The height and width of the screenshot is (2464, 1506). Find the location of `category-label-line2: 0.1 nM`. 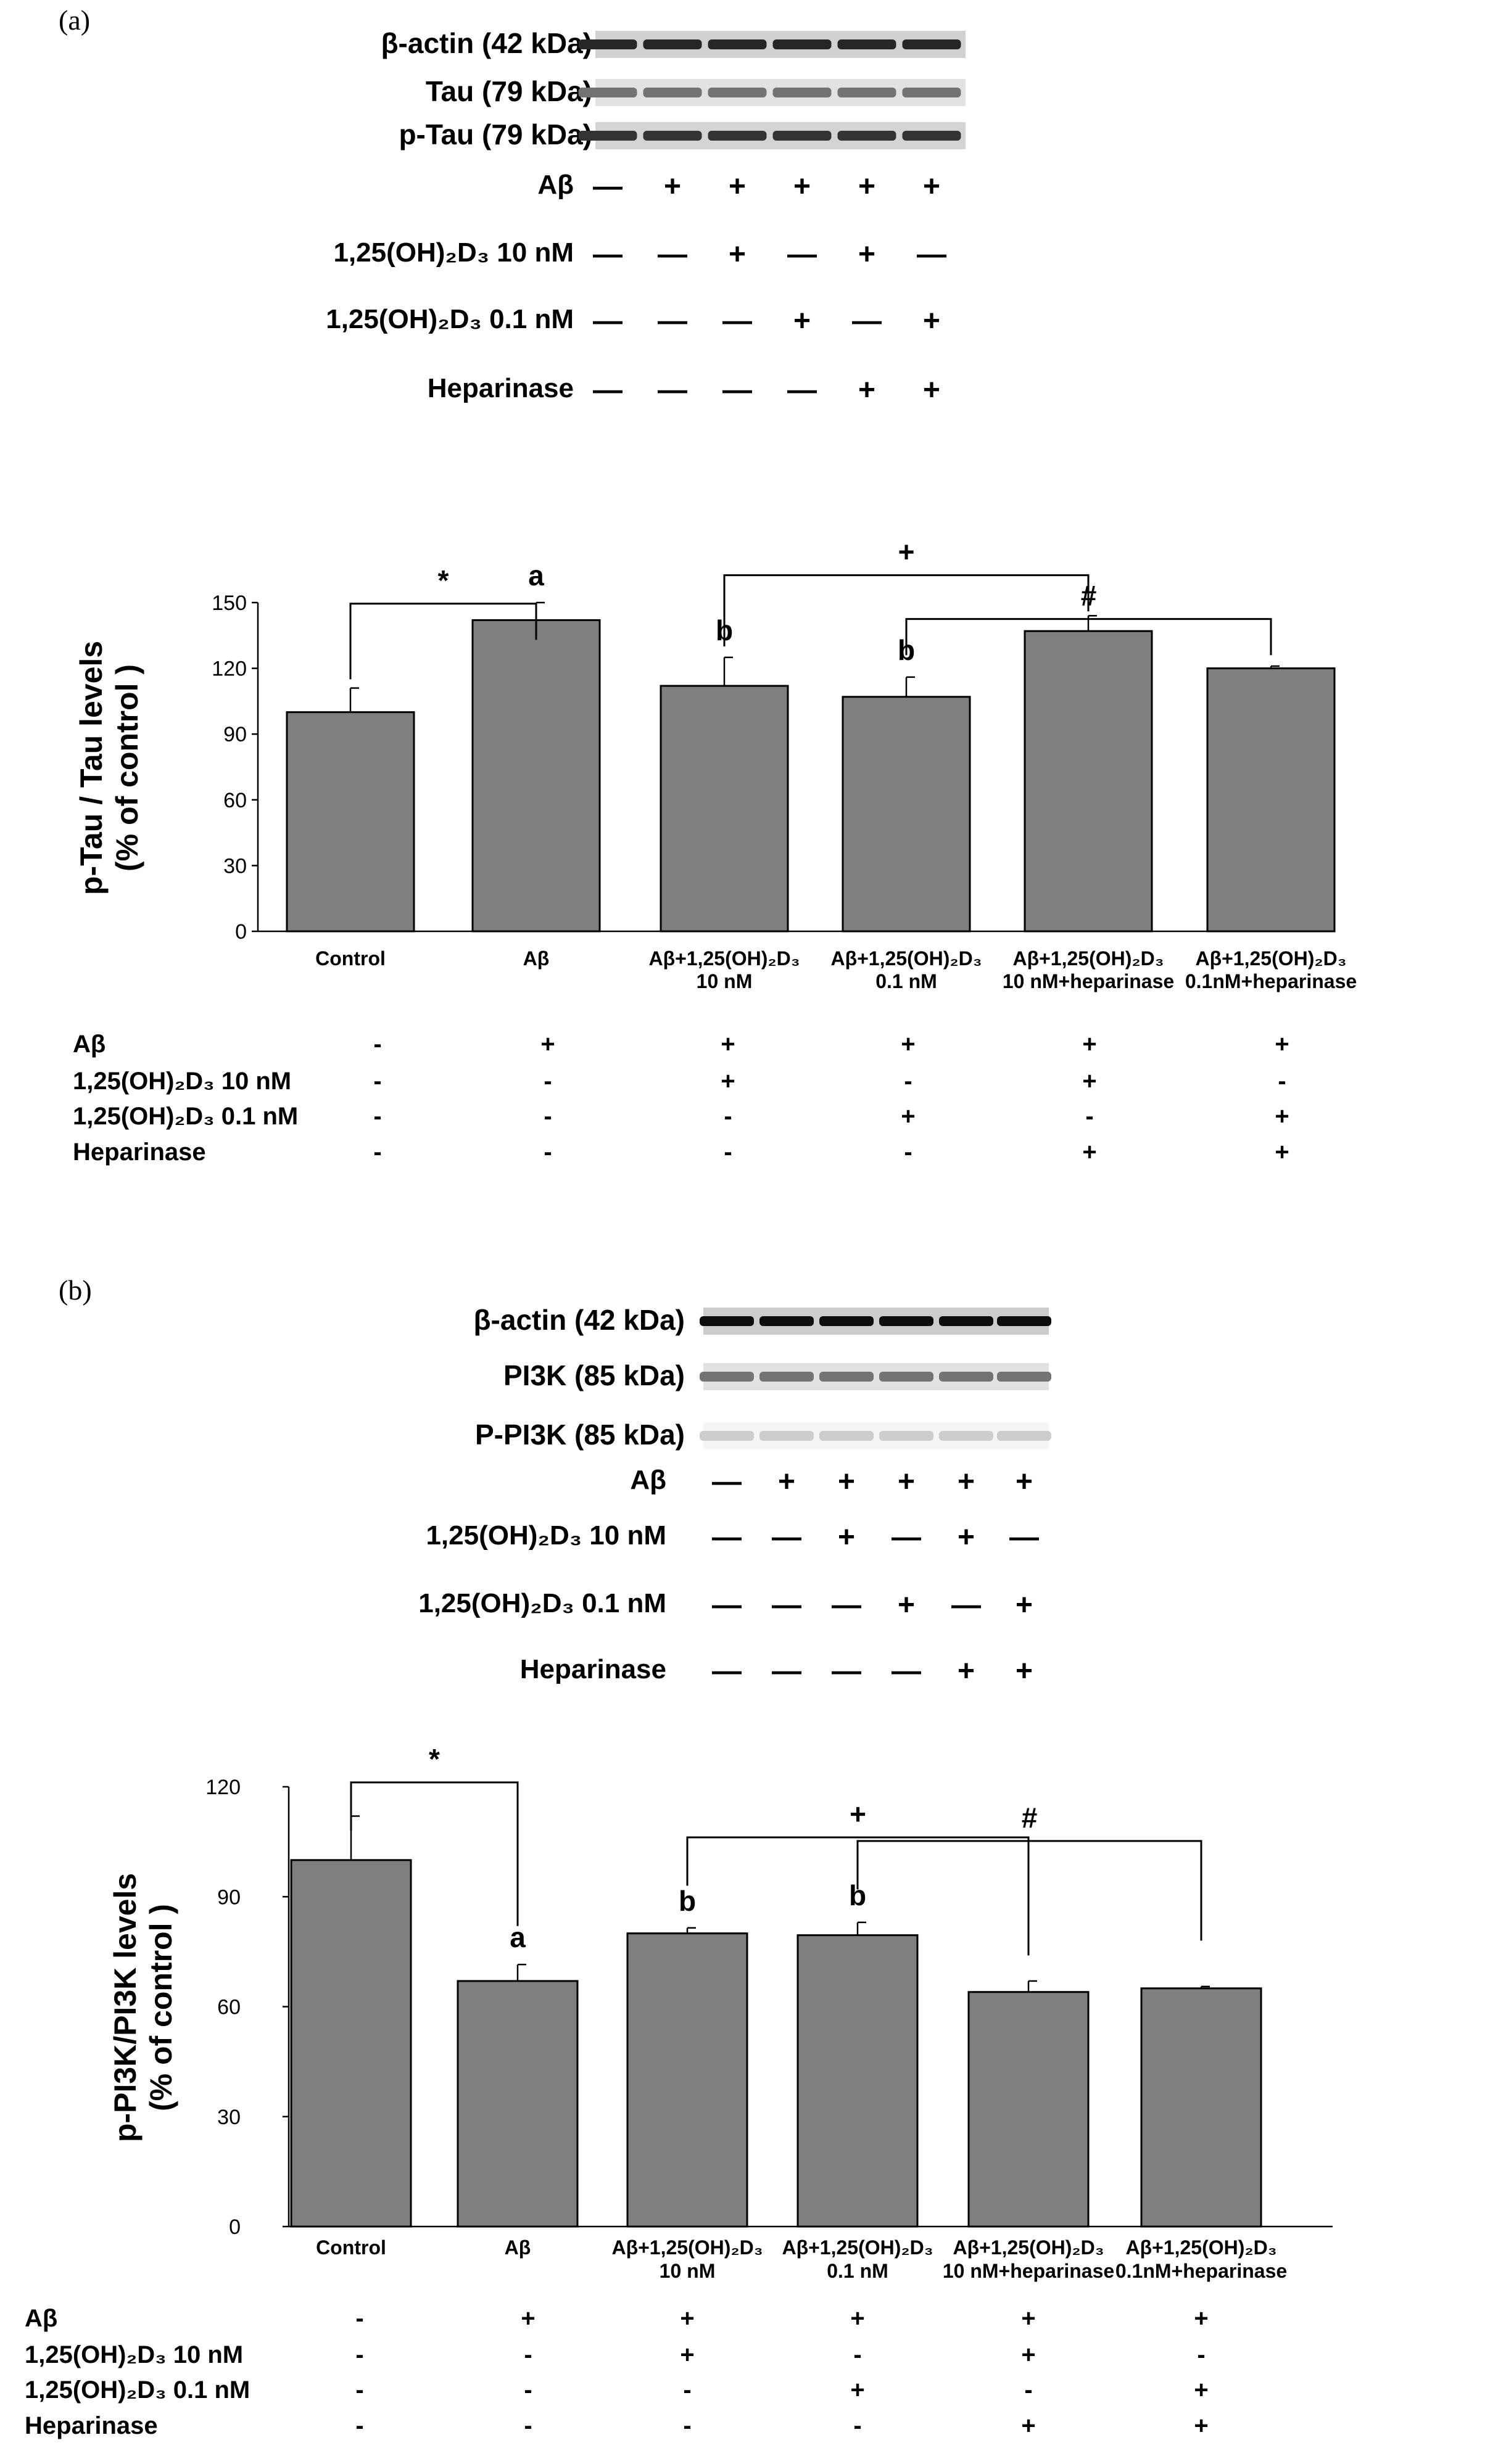

category-label-line2: 0.1 nM is located at coordinates (857, 2271).